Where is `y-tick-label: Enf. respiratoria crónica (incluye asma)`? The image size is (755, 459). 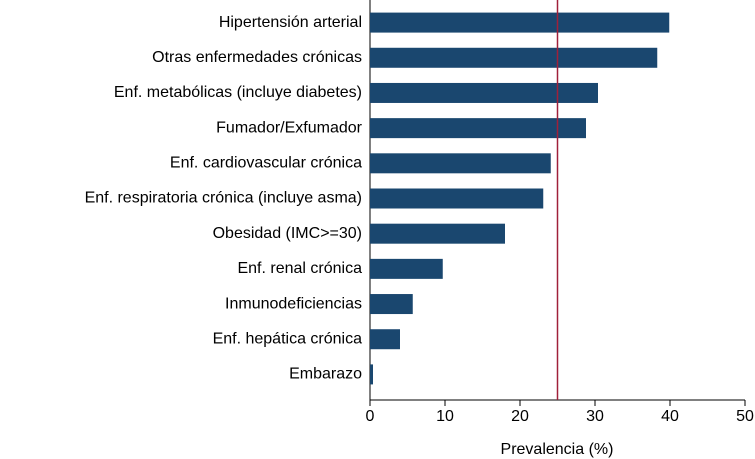
y-tick-label: Enf. respiratoria crónica (incluye asma) is located at coordinates (223, 198).